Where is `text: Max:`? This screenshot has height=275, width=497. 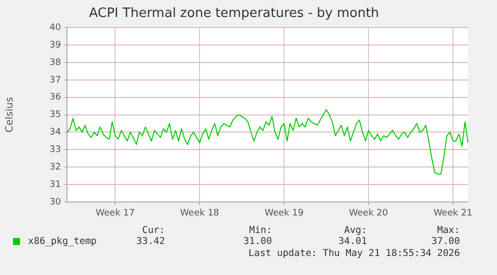 text: Max: is located at coordinates (448, 230).